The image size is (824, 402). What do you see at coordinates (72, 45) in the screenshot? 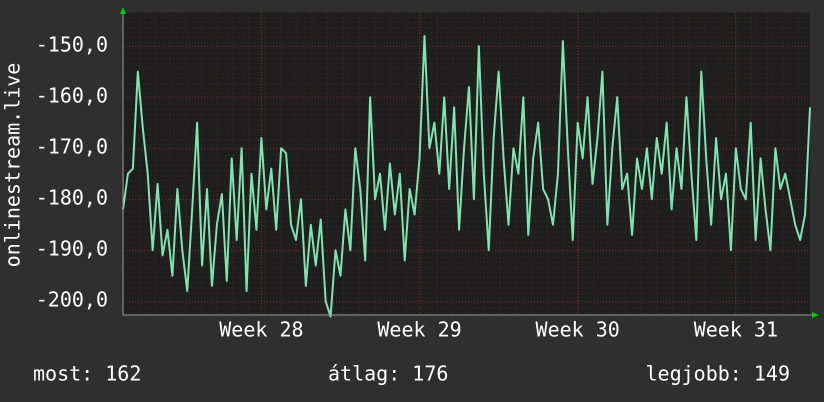
I see `y-tick-label: -150,0` at bounding box center [72, 45].